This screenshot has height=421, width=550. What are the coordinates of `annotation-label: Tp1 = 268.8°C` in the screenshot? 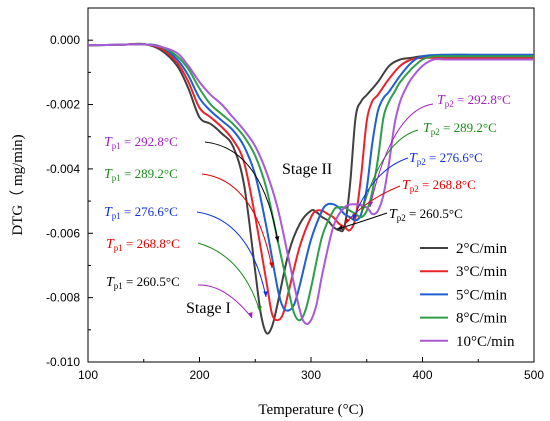 It's located at (143, 244).